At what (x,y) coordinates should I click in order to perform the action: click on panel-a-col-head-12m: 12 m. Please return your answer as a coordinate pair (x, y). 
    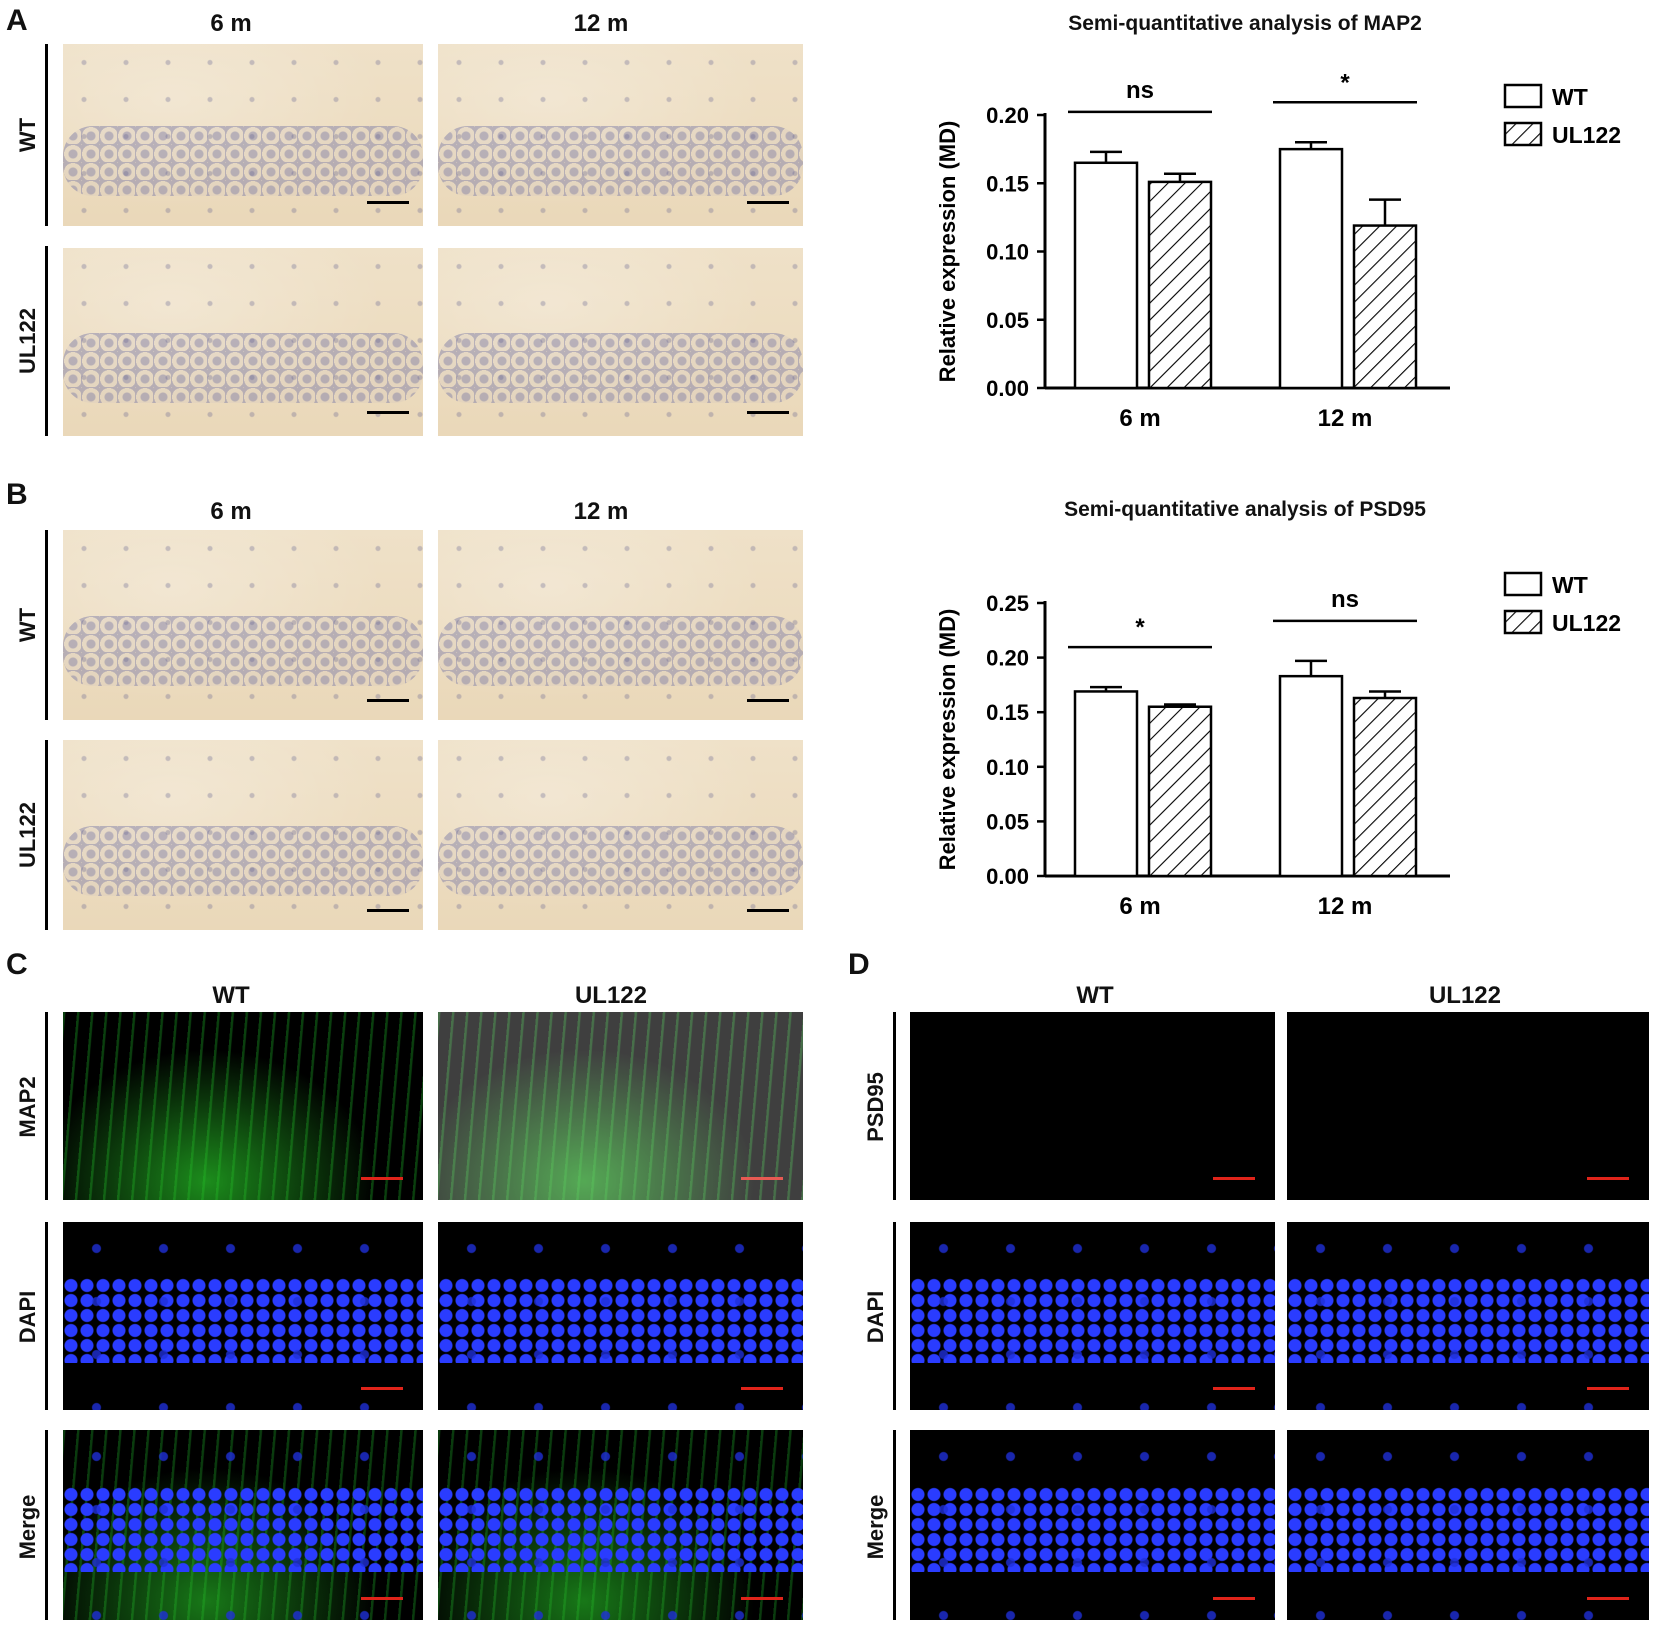
    Looking at the image, I should click on (601, 23).